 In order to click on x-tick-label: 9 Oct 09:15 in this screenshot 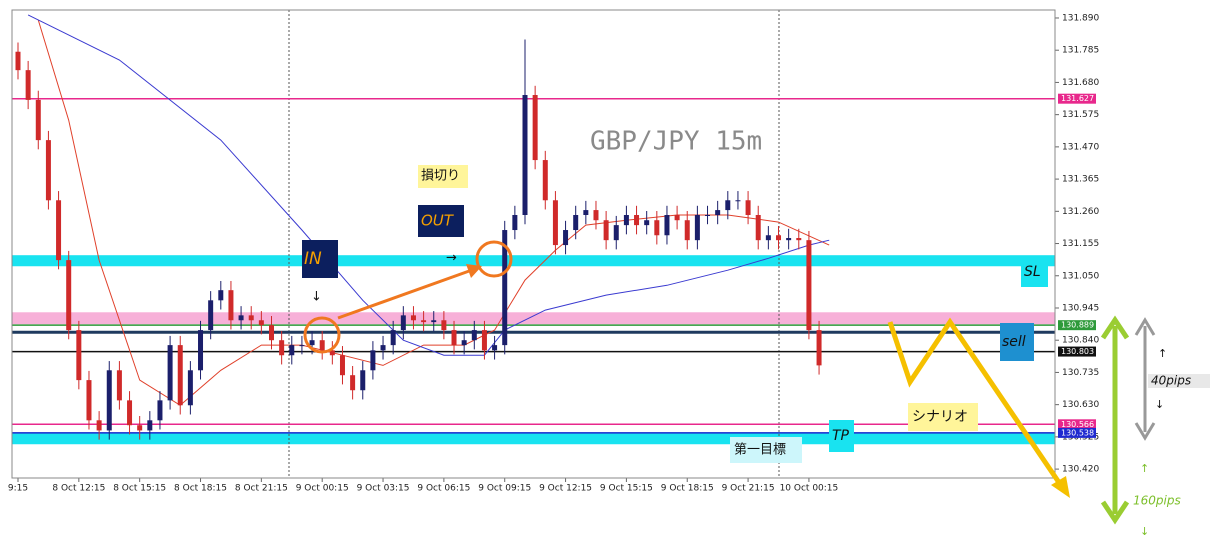, I will do `click(504, 489)`.